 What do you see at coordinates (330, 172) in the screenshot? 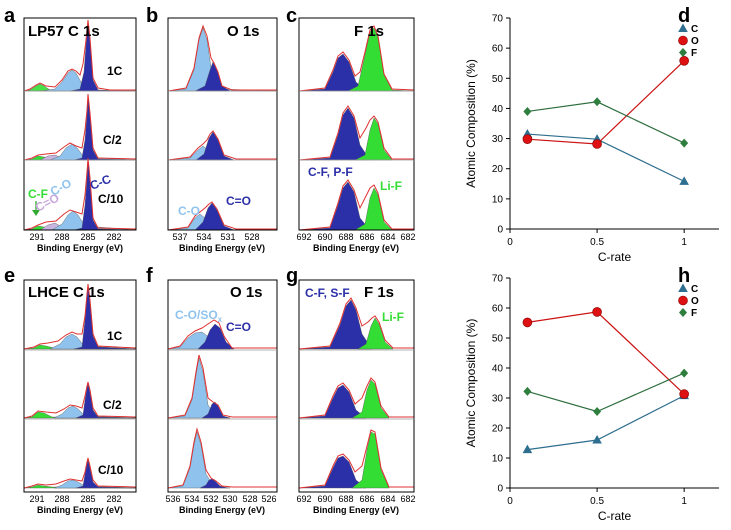
I see `annotation-c-f-p-f: C-F, P-F` at bounding box center [330, 172].